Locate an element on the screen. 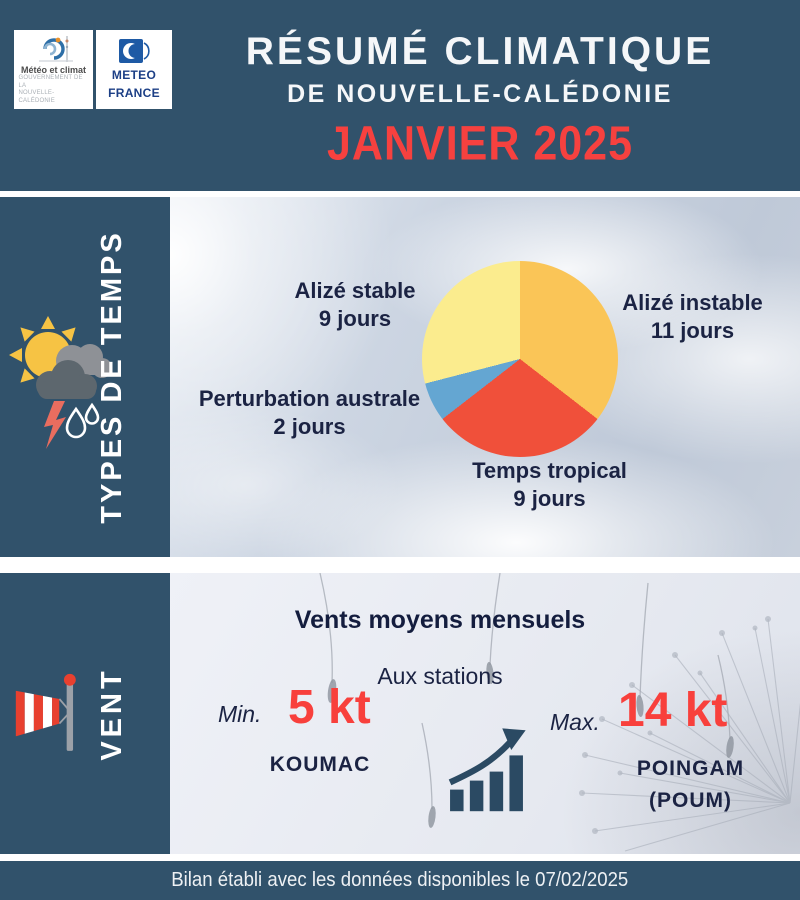  windsock-icon is located at coordinates (45, 712).